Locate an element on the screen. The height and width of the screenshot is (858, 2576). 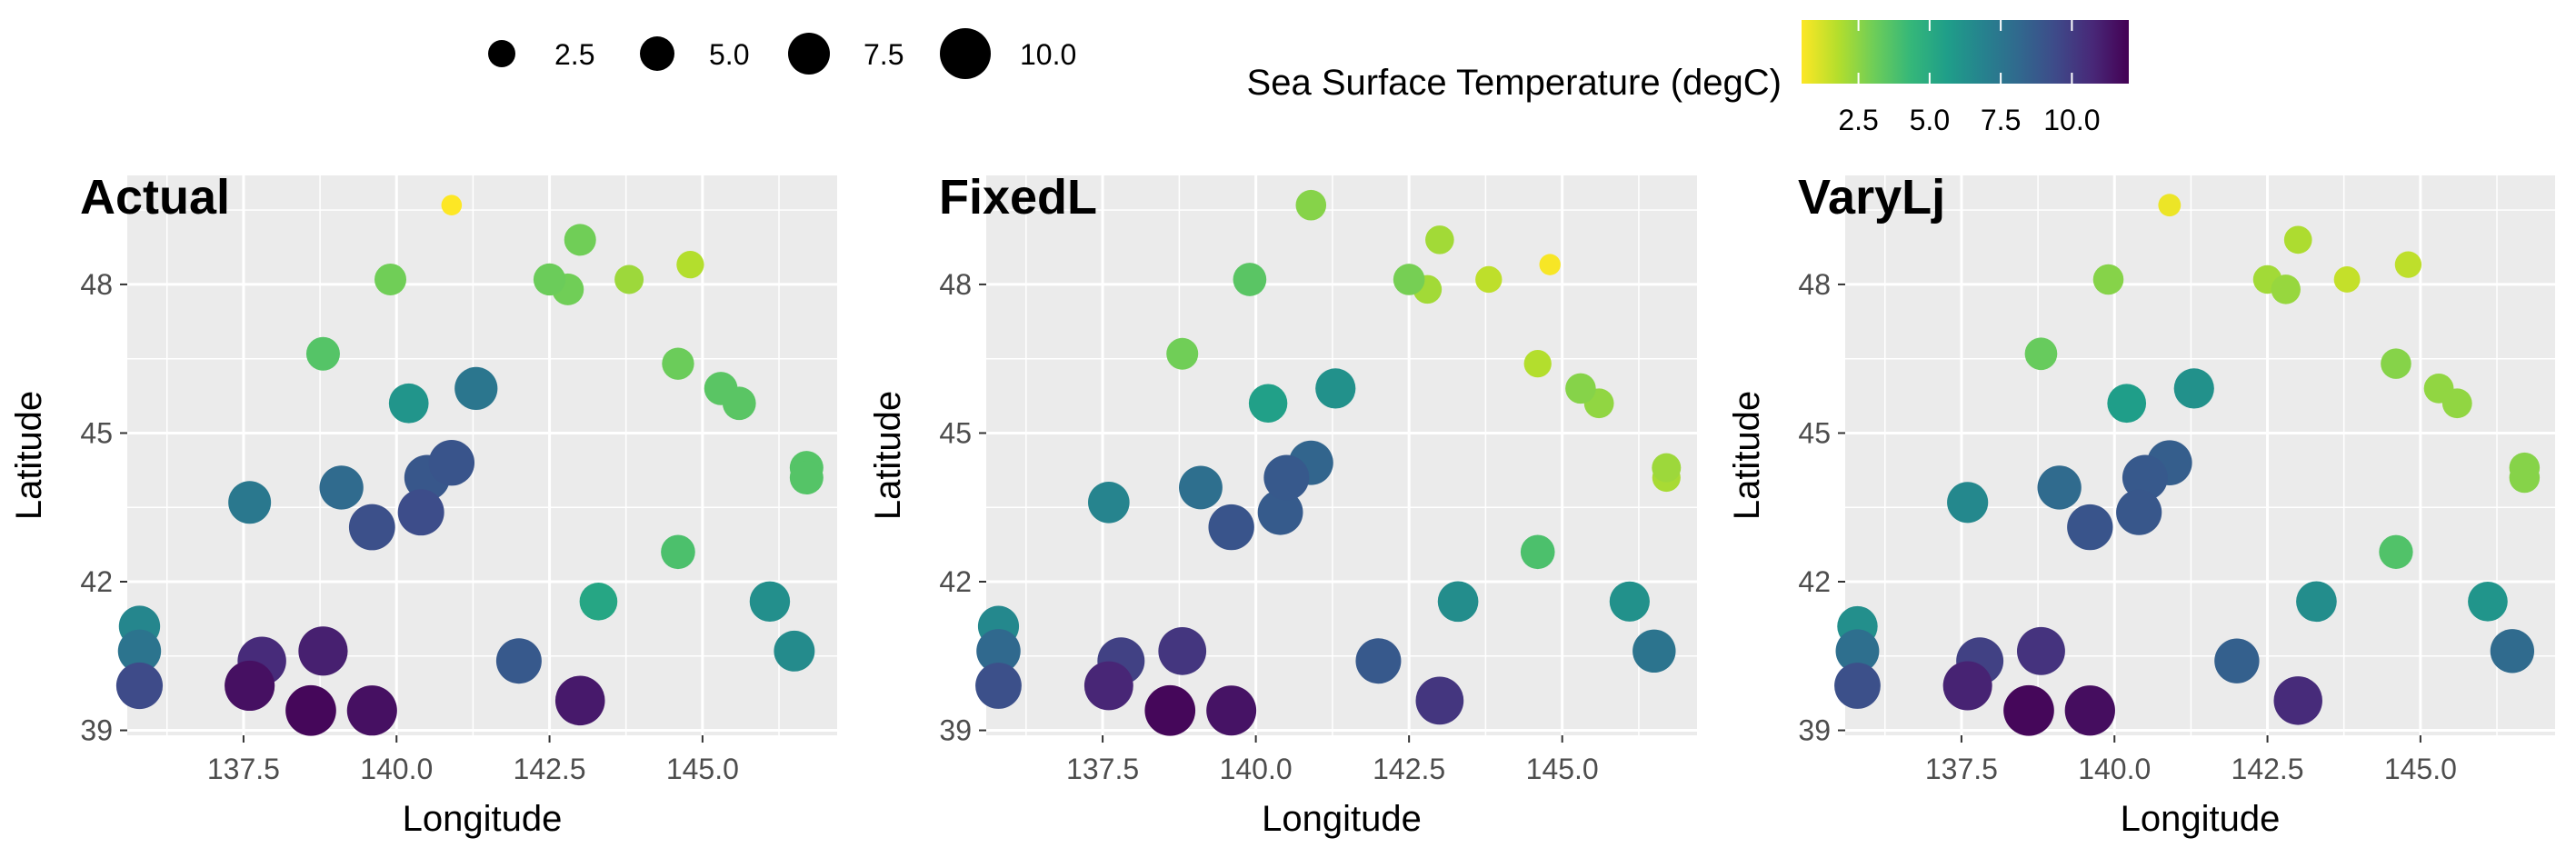
size-legend-label: 7.5 is located at coordinates (884, 54).